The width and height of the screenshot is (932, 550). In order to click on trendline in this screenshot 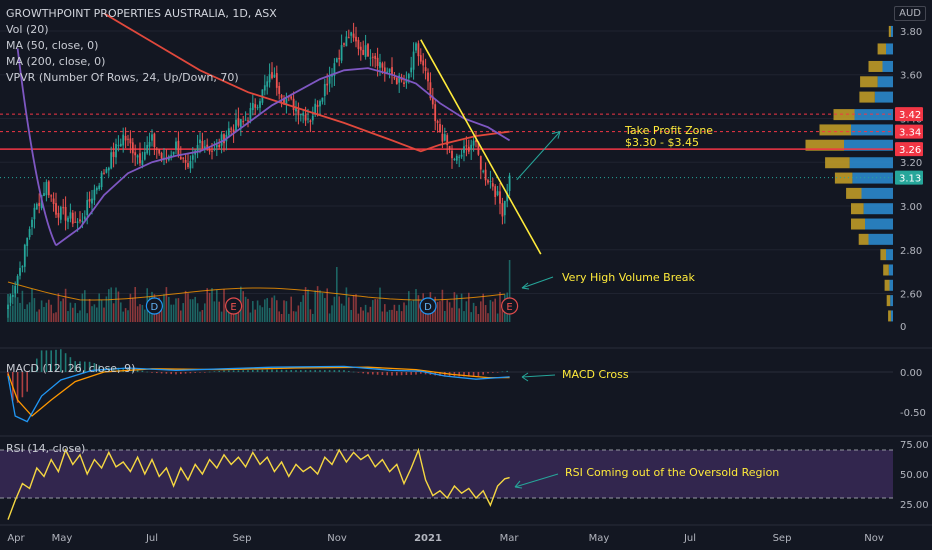, I will do `click(481, 147)`.